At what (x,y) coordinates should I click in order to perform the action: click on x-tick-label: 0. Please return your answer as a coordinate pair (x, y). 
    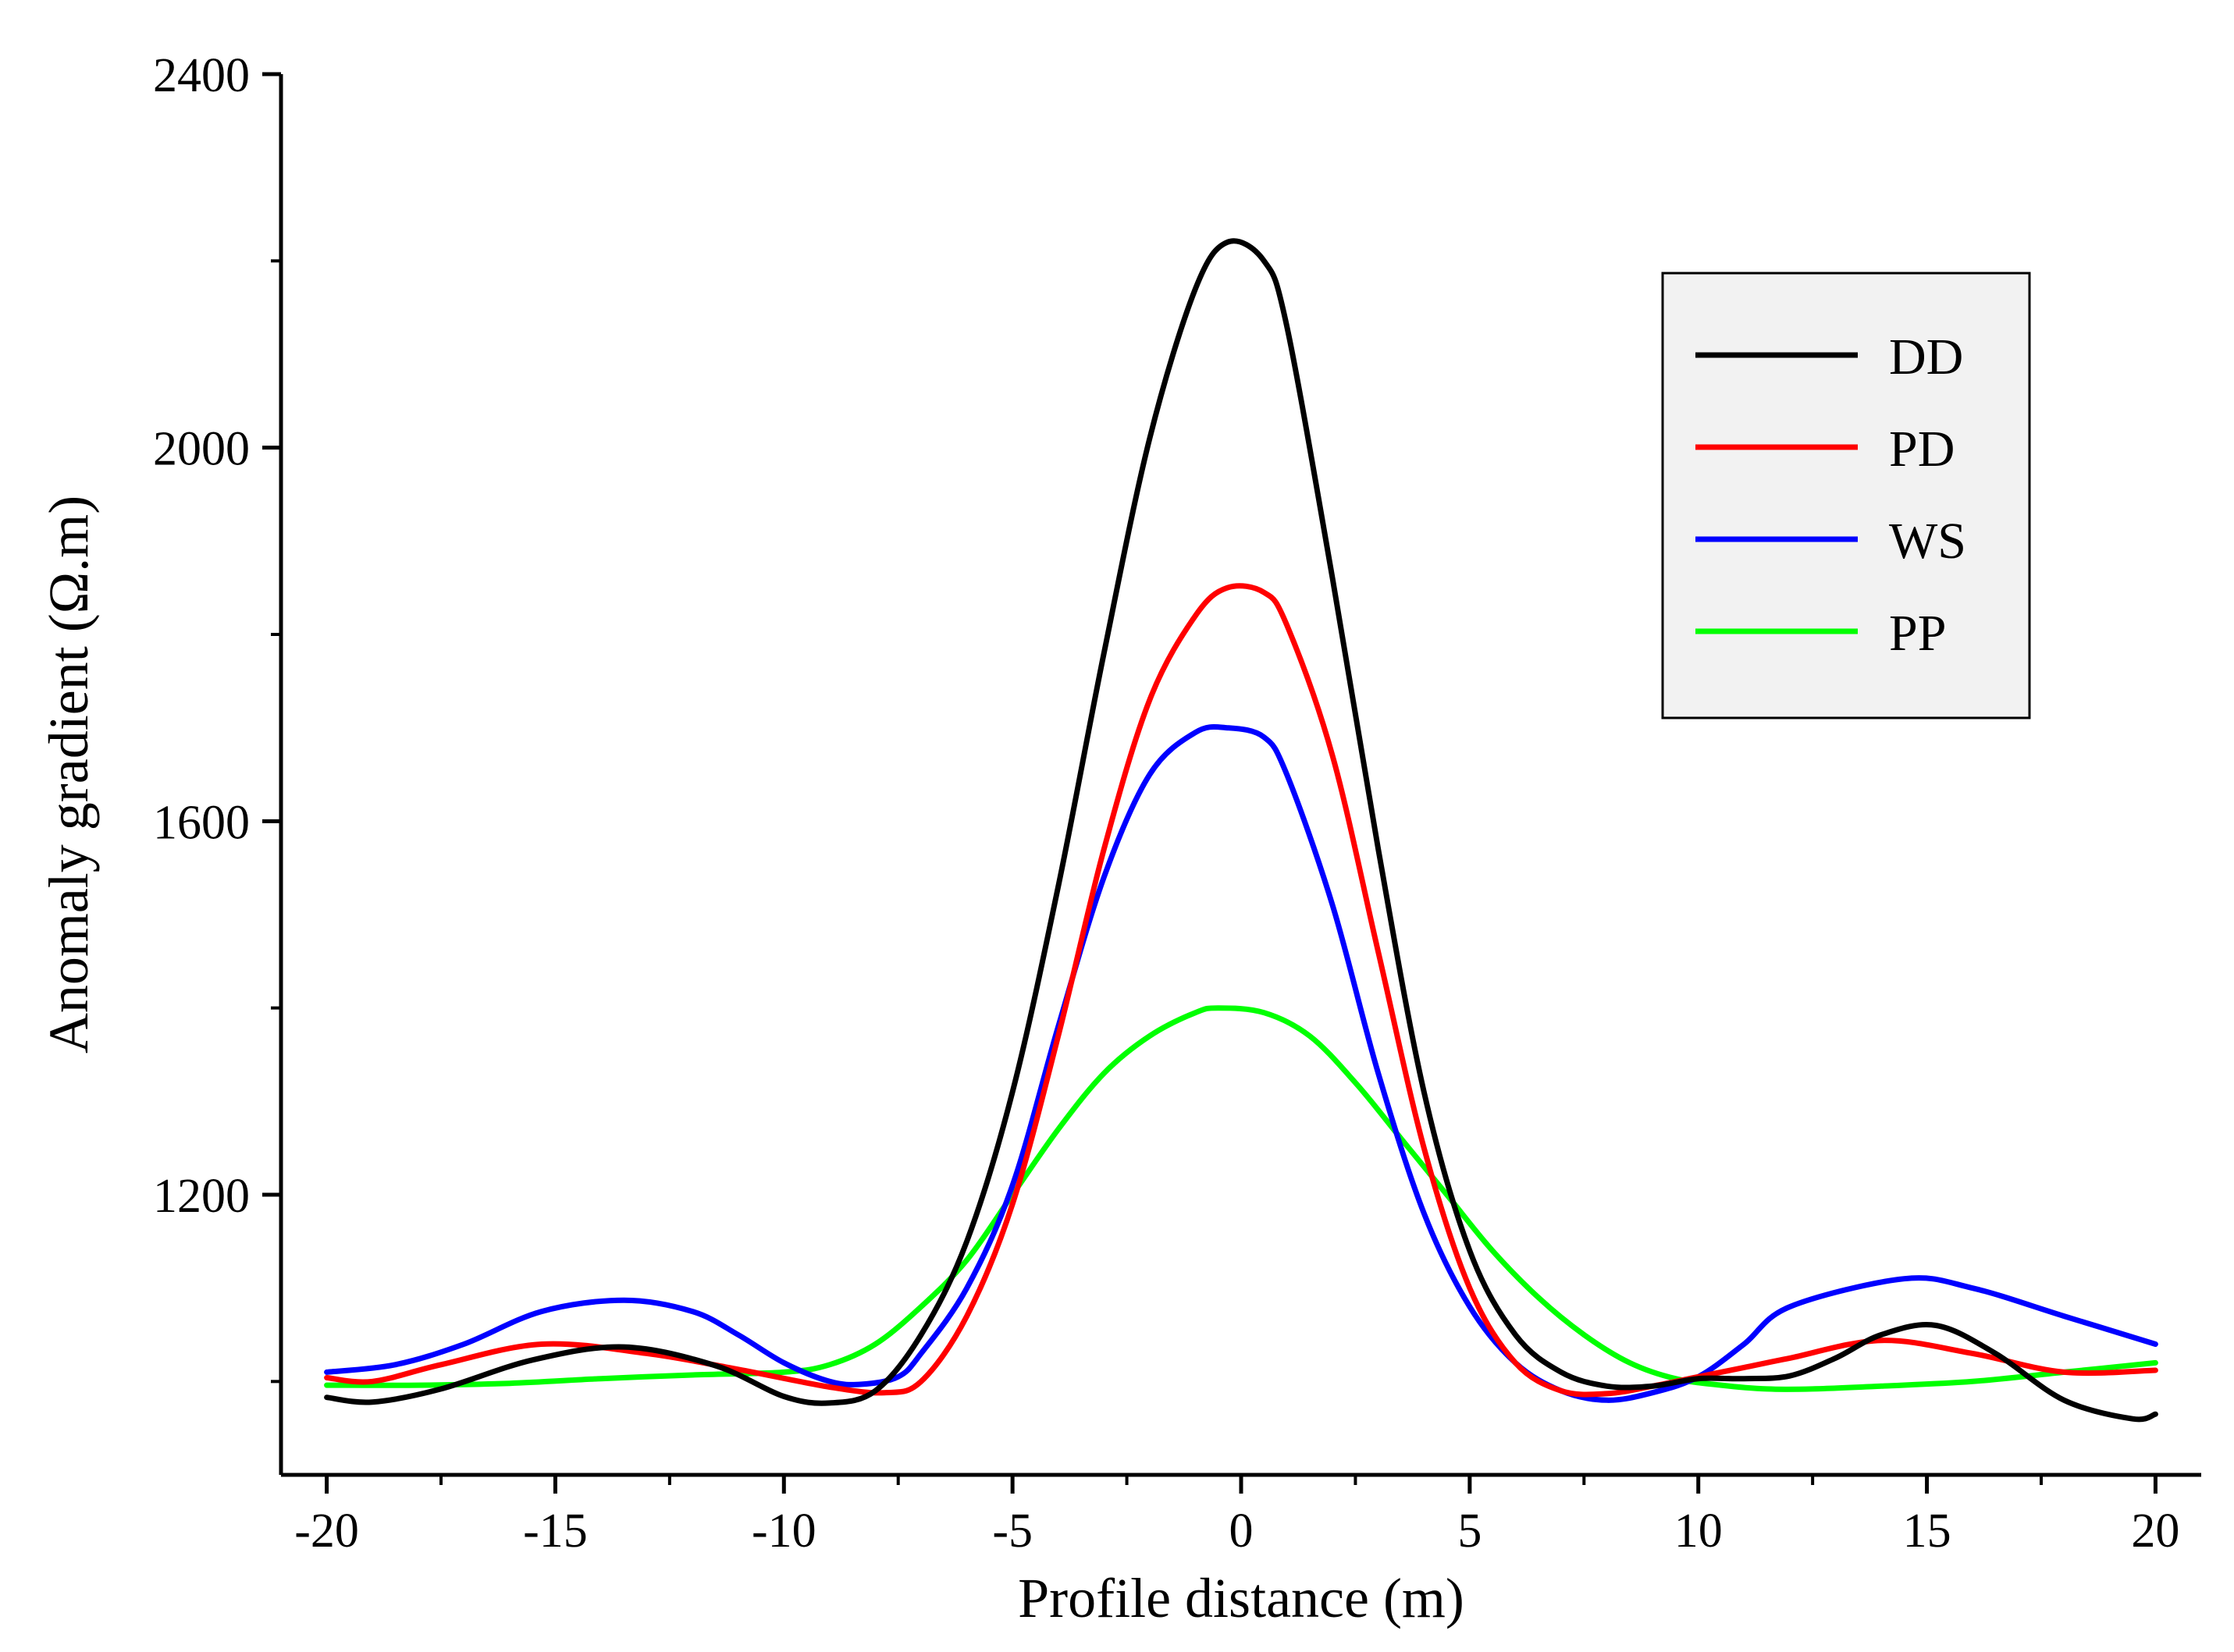
    Looking at the image, I should click on (1242, 1532).